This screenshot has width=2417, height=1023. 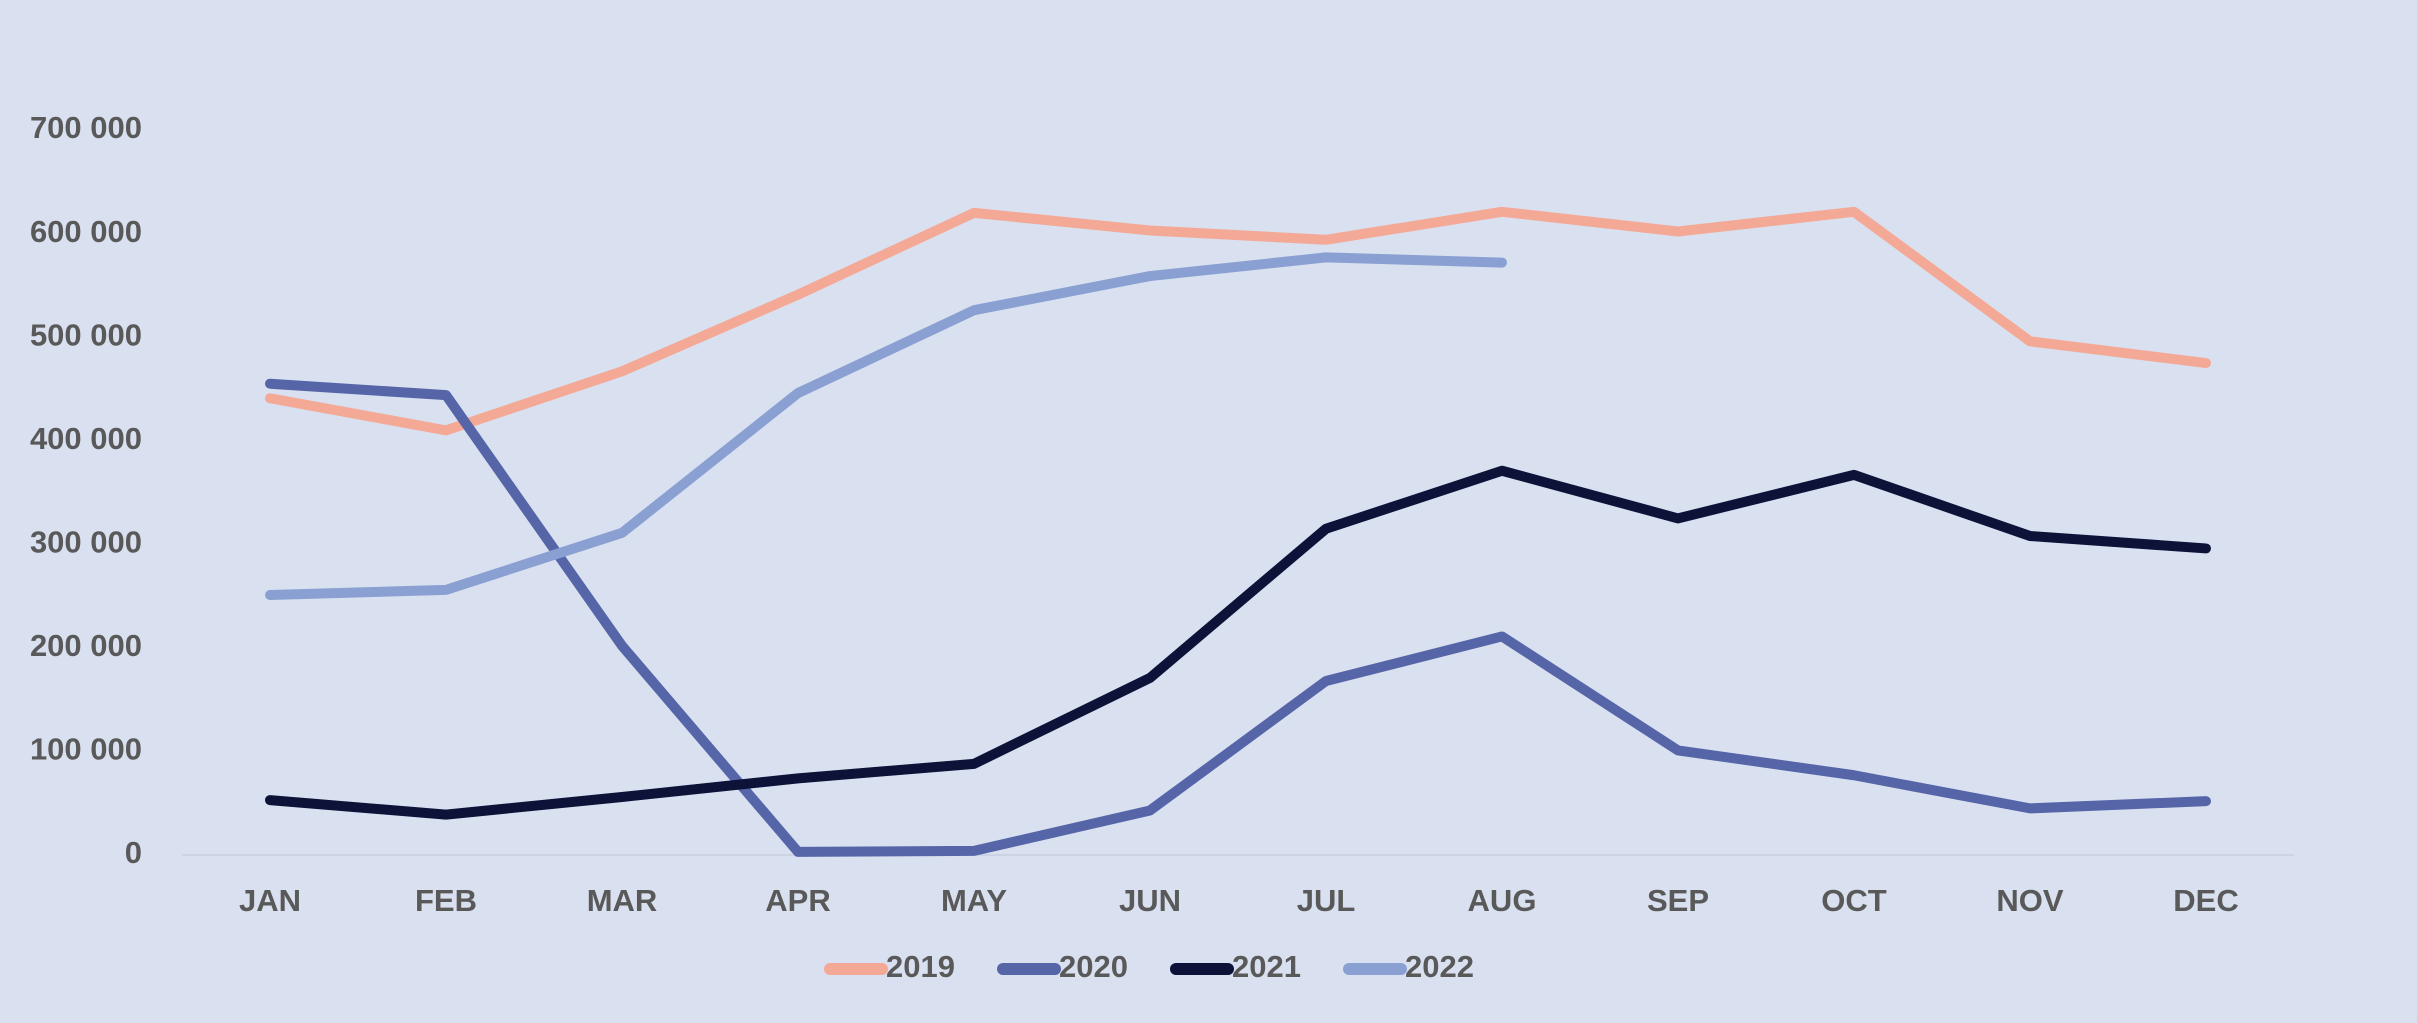 What do you see at coordinates (920, 966) in the screenshot?
I see `legend-label: 2019` at bounding box center [920, 966].